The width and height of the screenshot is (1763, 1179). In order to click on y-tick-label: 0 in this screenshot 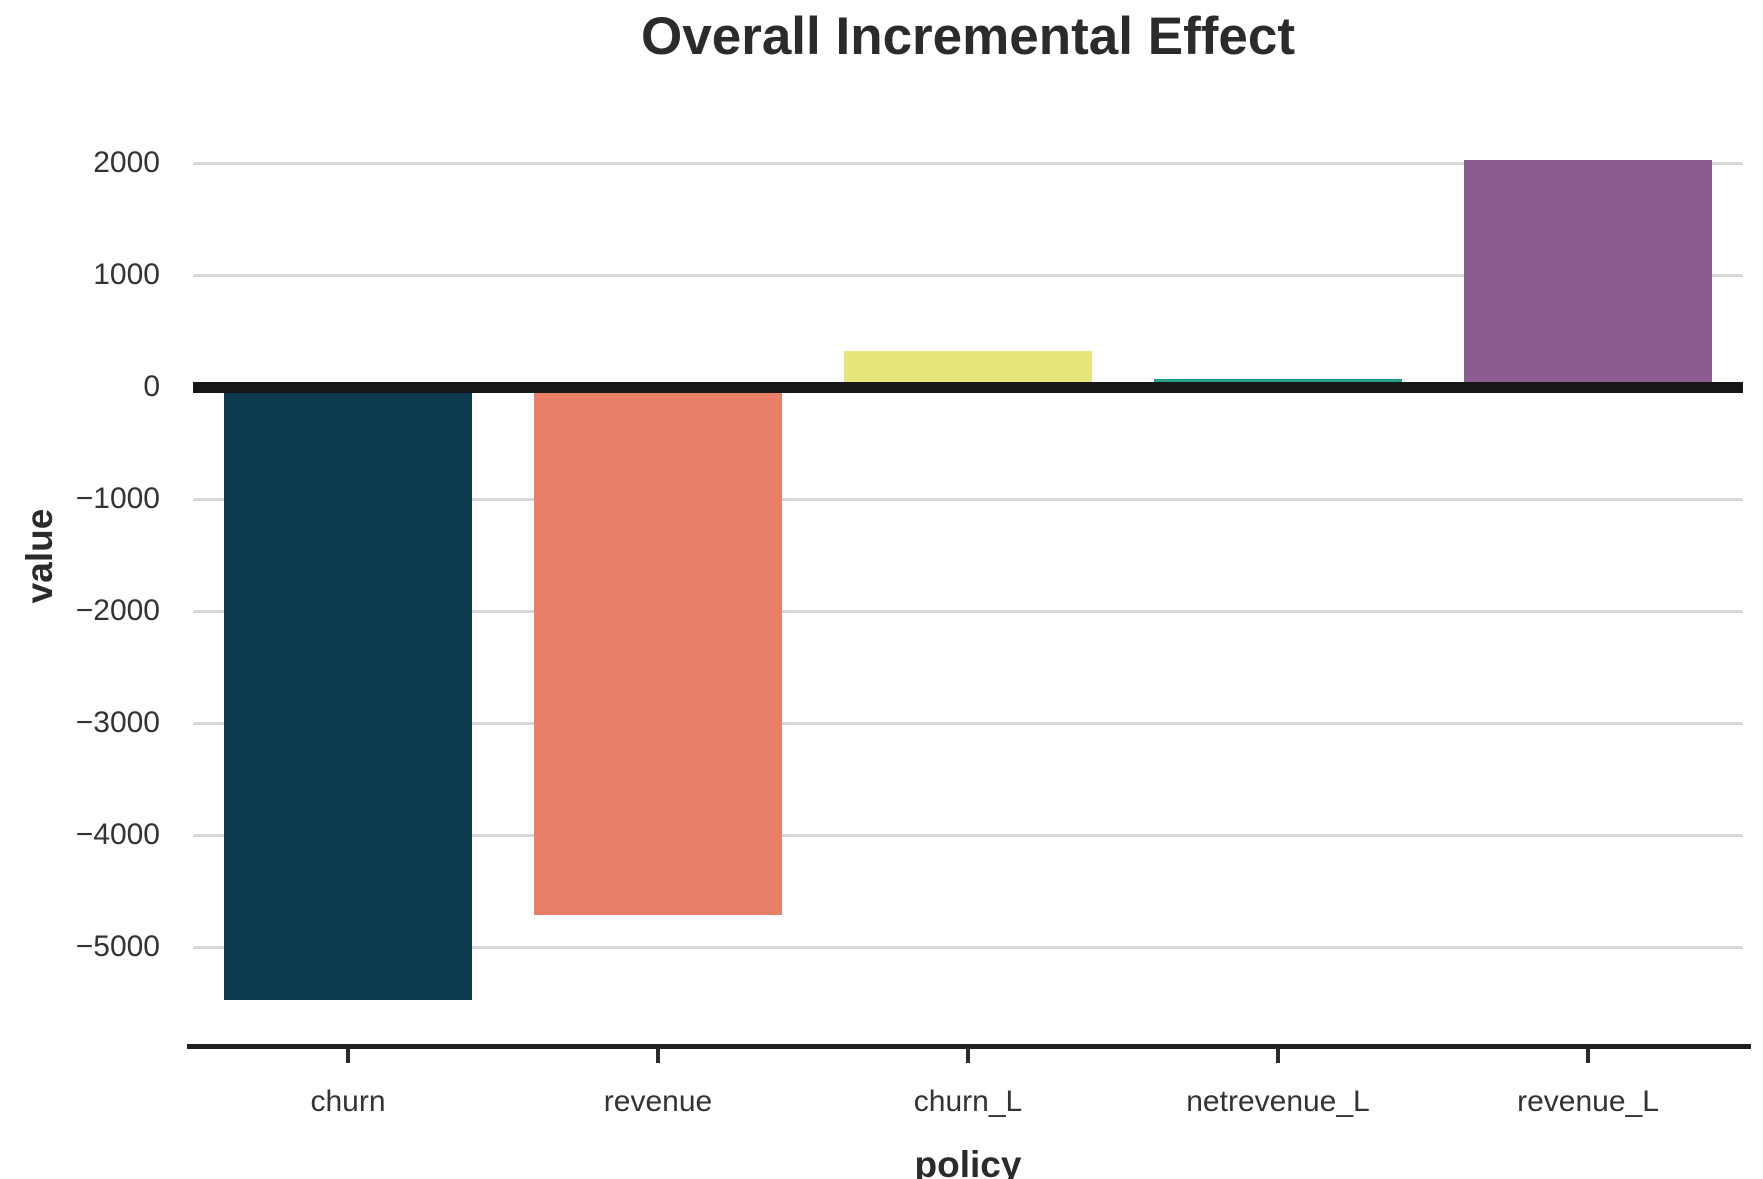, I will do `click(151, 387)`.